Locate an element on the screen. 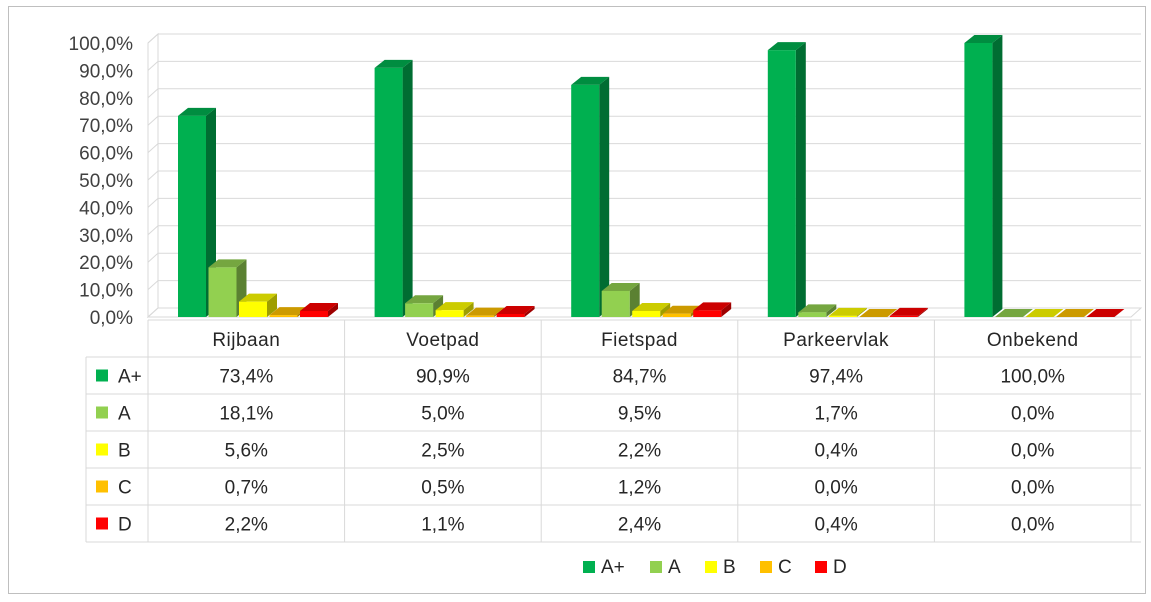 The height and width of the screenshot is (602, 1151). data-label: 0,4% is located at coordinates (835, 525).